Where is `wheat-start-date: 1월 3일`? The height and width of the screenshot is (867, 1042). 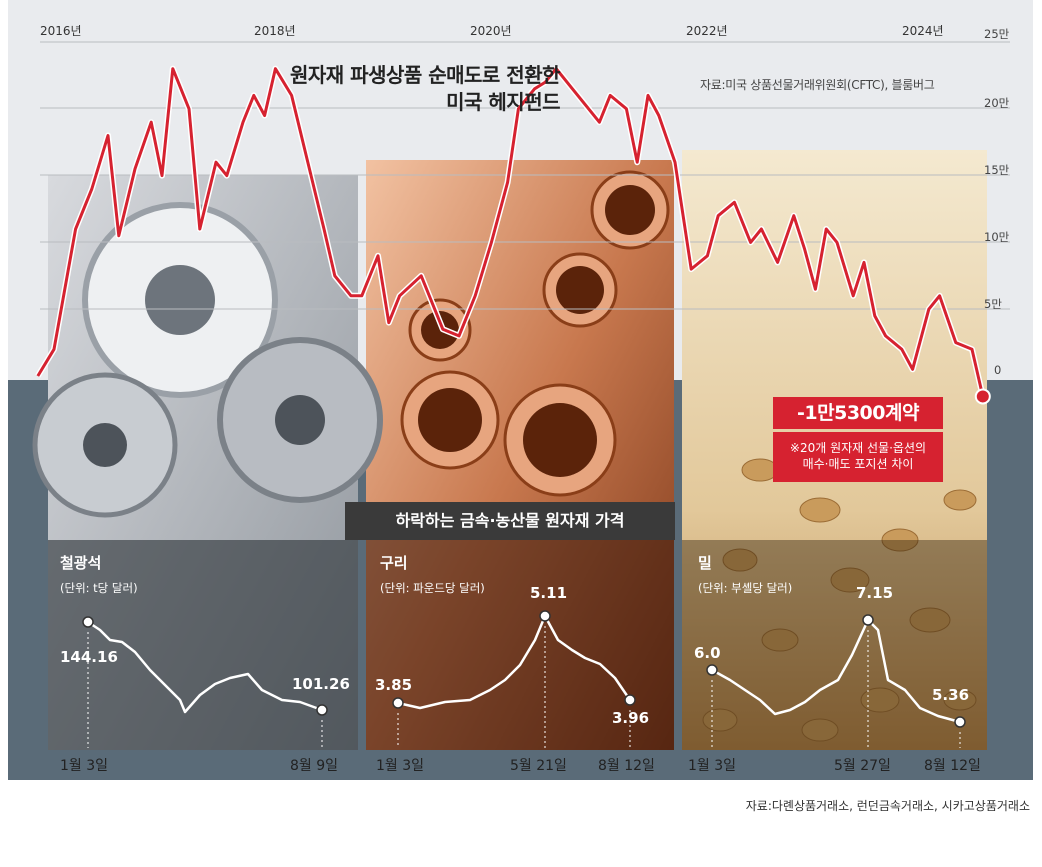 wheat-start-date: 1월 3일 is located at coordinates (712, 766).